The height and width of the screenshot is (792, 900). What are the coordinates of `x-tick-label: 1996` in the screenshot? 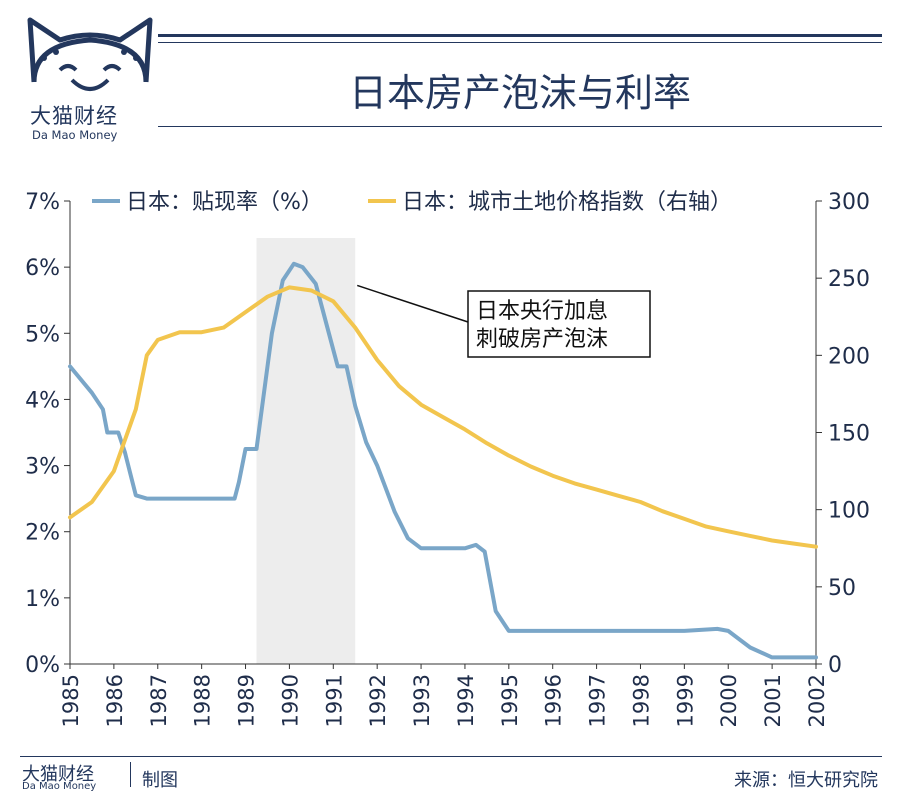 It's located at (554, 700).